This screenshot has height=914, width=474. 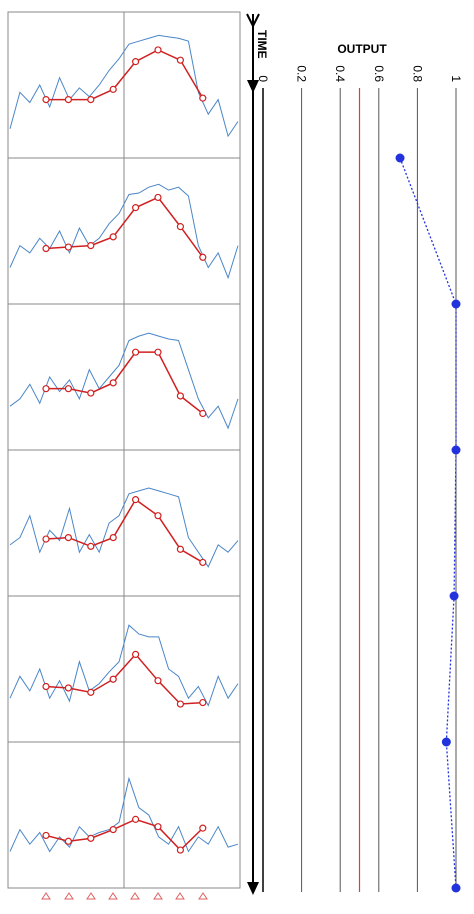 I want to click on x-tick-label: 1, so click(x=456, y=78).